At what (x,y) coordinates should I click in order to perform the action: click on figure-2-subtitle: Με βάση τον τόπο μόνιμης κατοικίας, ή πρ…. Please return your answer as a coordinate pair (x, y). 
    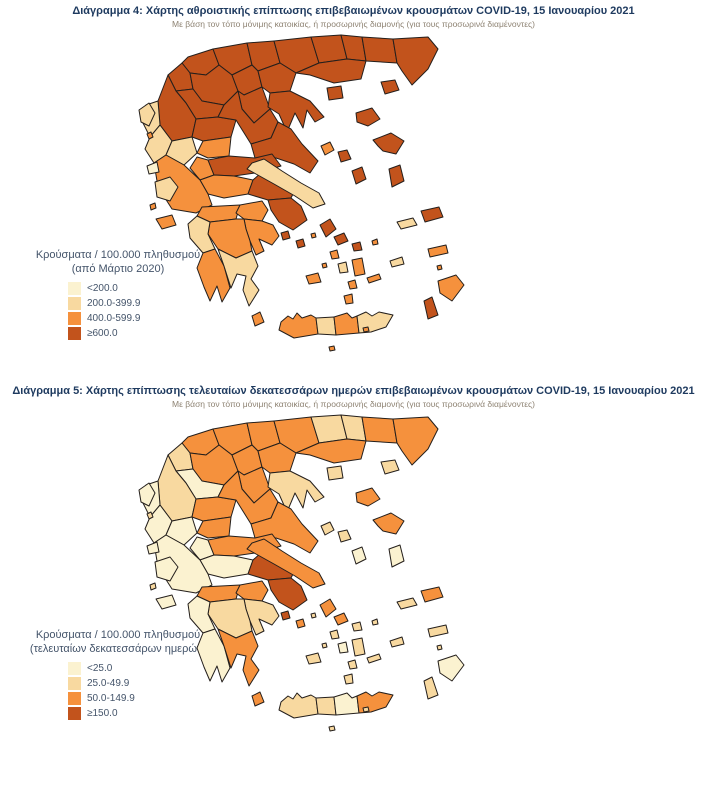
    Looking at the image, I should click on (353, 404).